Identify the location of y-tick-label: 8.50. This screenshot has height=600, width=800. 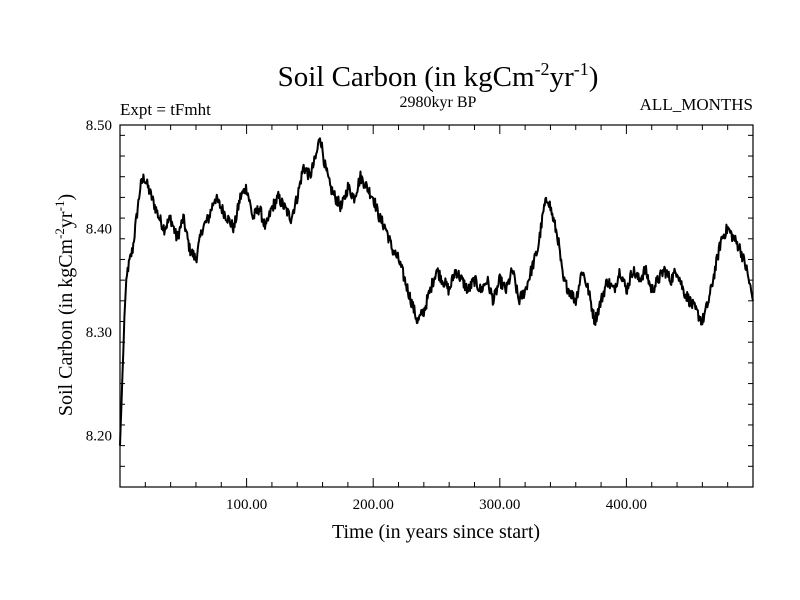
(99, 126).